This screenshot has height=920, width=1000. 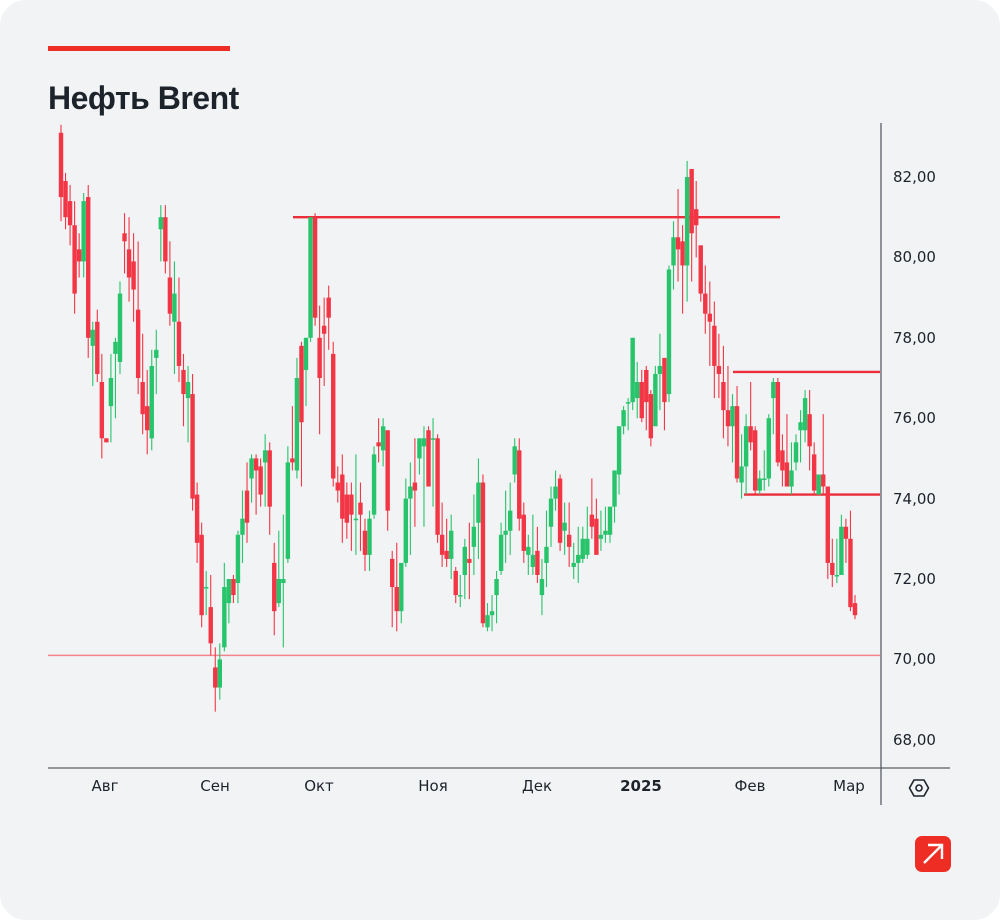 I want to click on time-tick-label: Авг, so click(x=105, y=786).